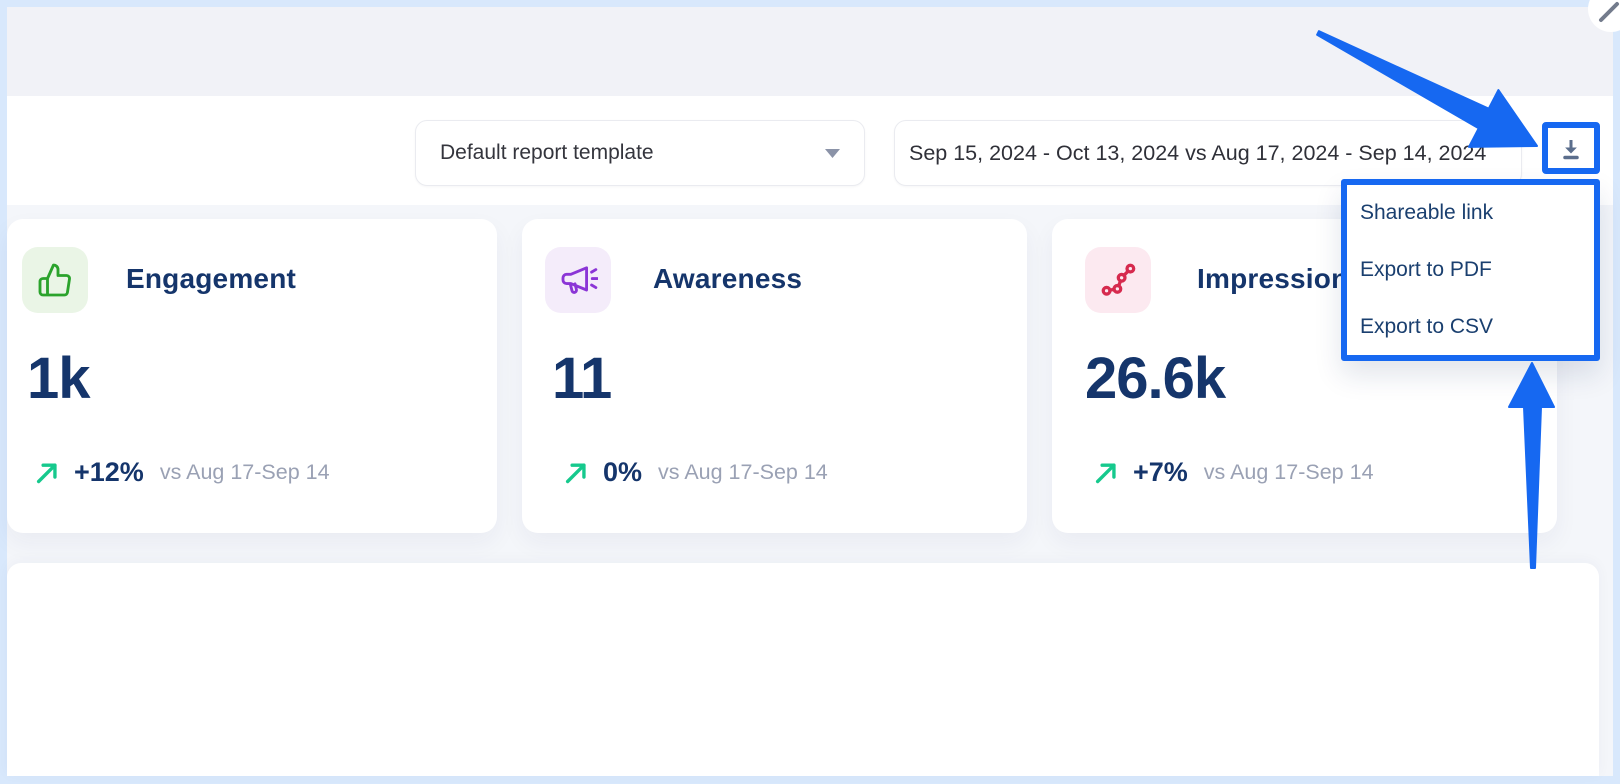  What do you see at coordinates (211, 278) in the screenshot?
I see `card-title: Engagement` at bounding box center [211, 278].